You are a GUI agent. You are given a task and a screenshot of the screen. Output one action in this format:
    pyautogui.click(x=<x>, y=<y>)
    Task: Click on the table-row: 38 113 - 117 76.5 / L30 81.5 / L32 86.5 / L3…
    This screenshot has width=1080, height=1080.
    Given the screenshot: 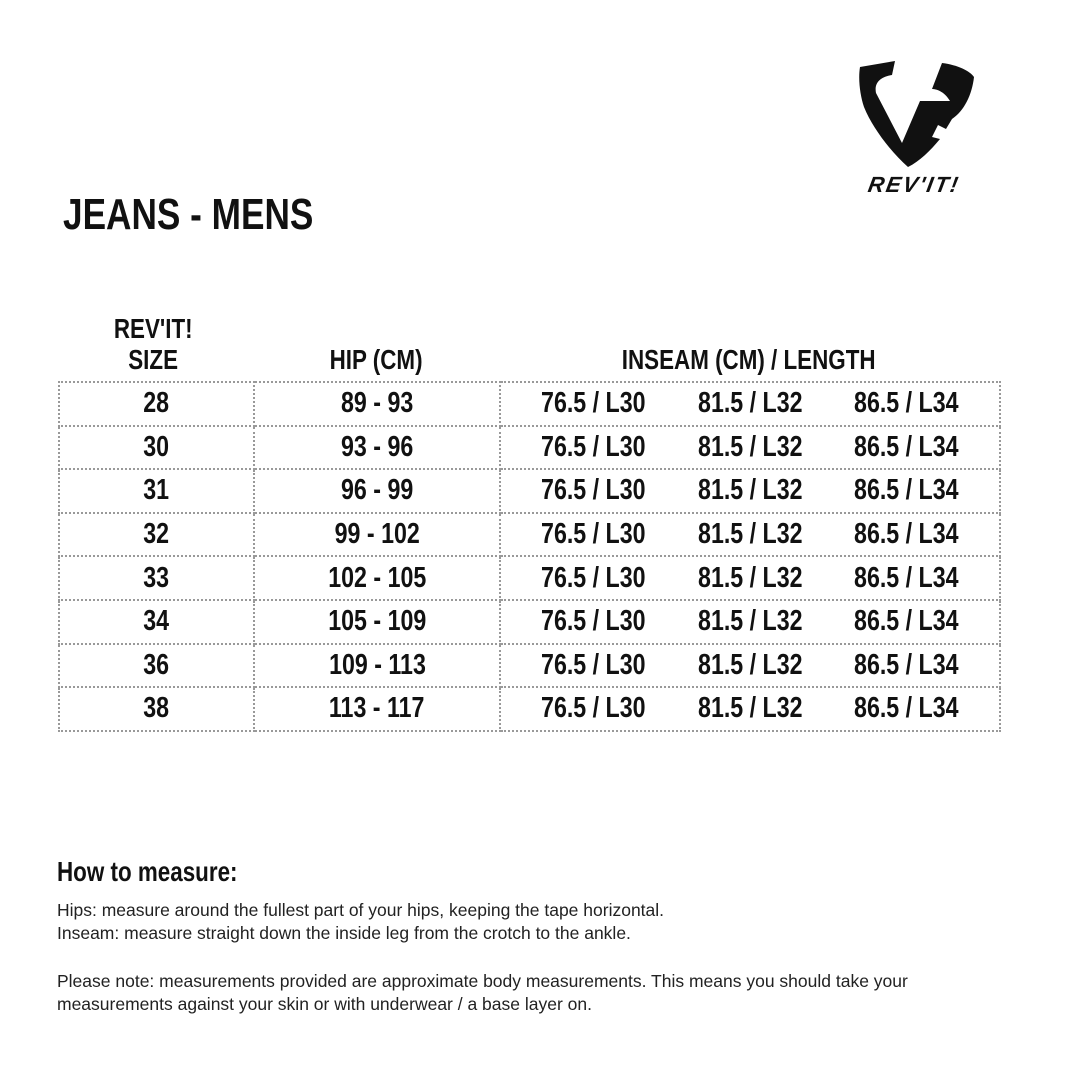 What is the action you would take?
    pyautogui.click(x=529, y=709)
    